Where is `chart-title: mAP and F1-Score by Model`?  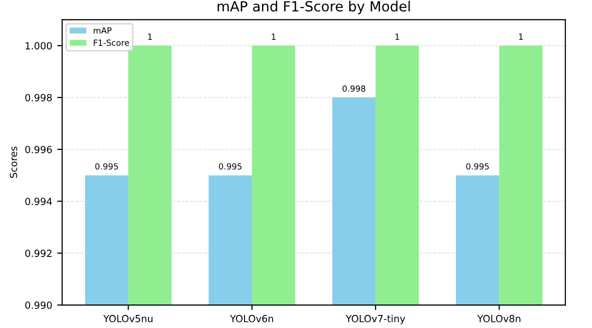 chart-title: mAP and F1-Score by Model is located at coordinates (314, 7).